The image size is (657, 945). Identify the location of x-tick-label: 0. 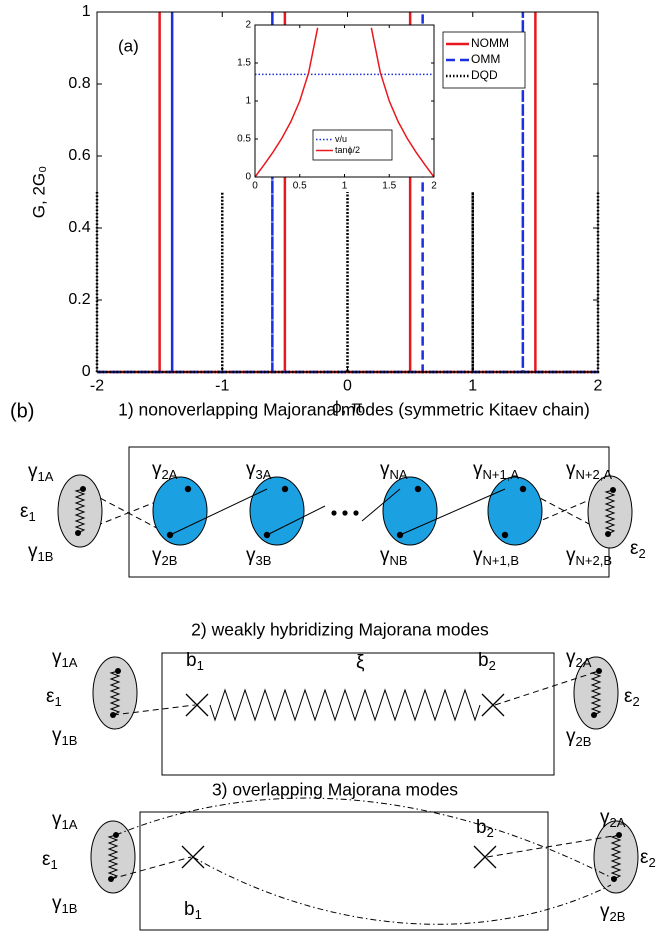
(255, 186).